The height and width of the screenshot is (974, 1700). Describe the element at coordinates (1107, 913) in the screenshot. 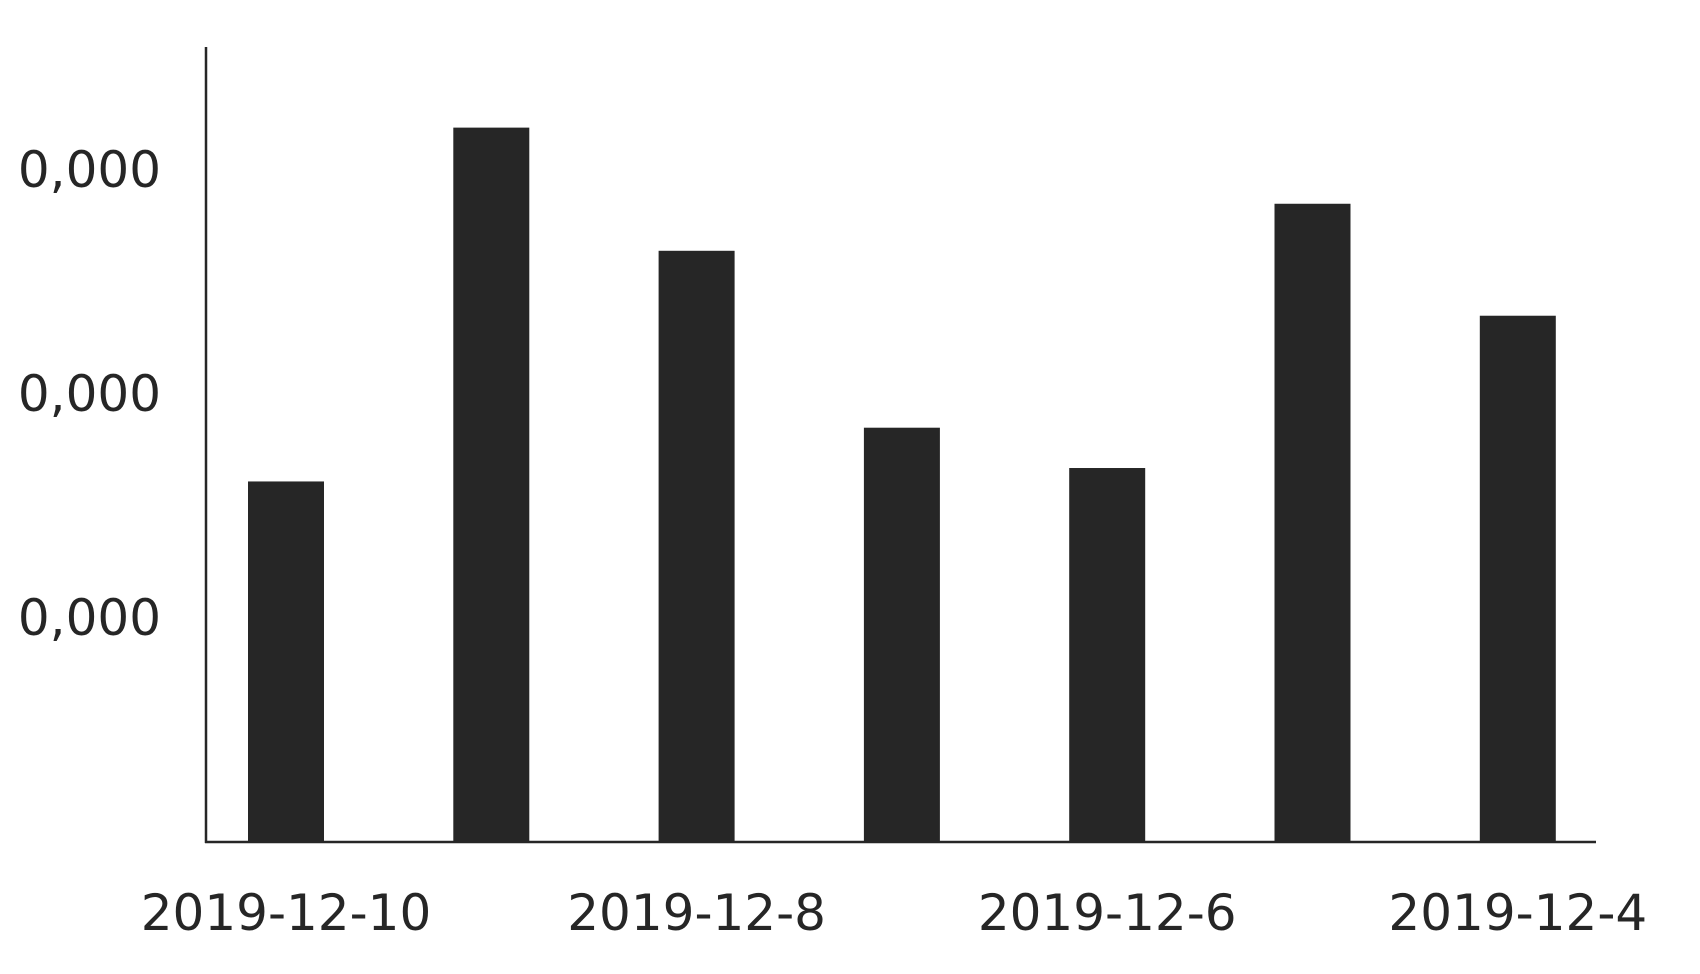

I see `x-tick-label: 2019-12-6` at that location.